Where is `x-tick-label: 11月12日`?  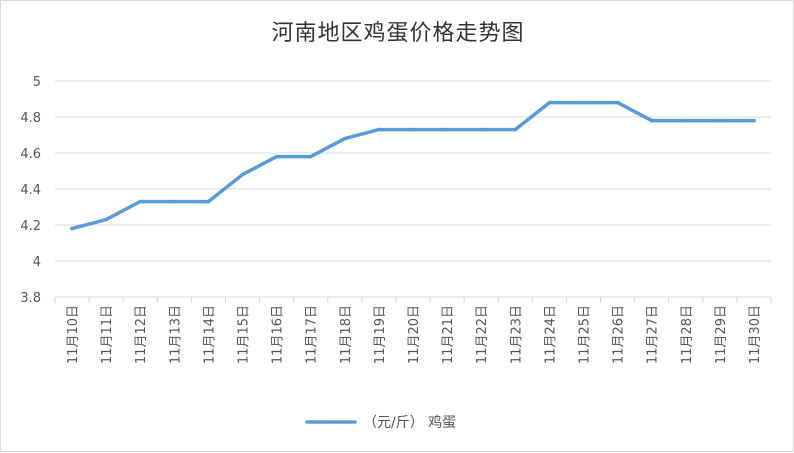
x-tick-label: 11月12日 is located at coordinates (141, 334).